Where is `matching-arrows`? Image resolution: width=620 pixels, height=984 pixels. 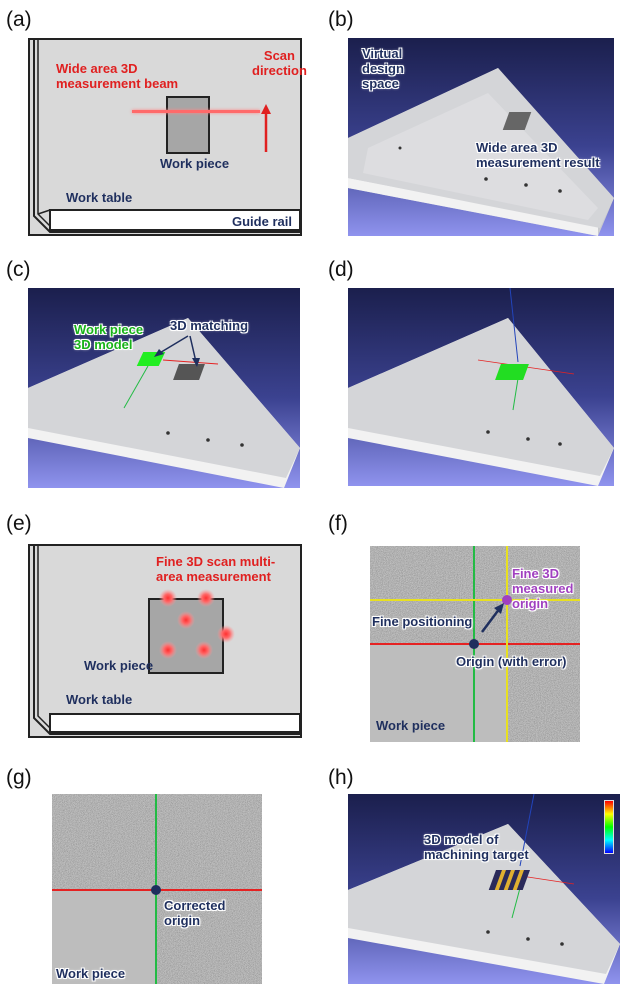
matching-arrows is located at coordinates (177, 351).